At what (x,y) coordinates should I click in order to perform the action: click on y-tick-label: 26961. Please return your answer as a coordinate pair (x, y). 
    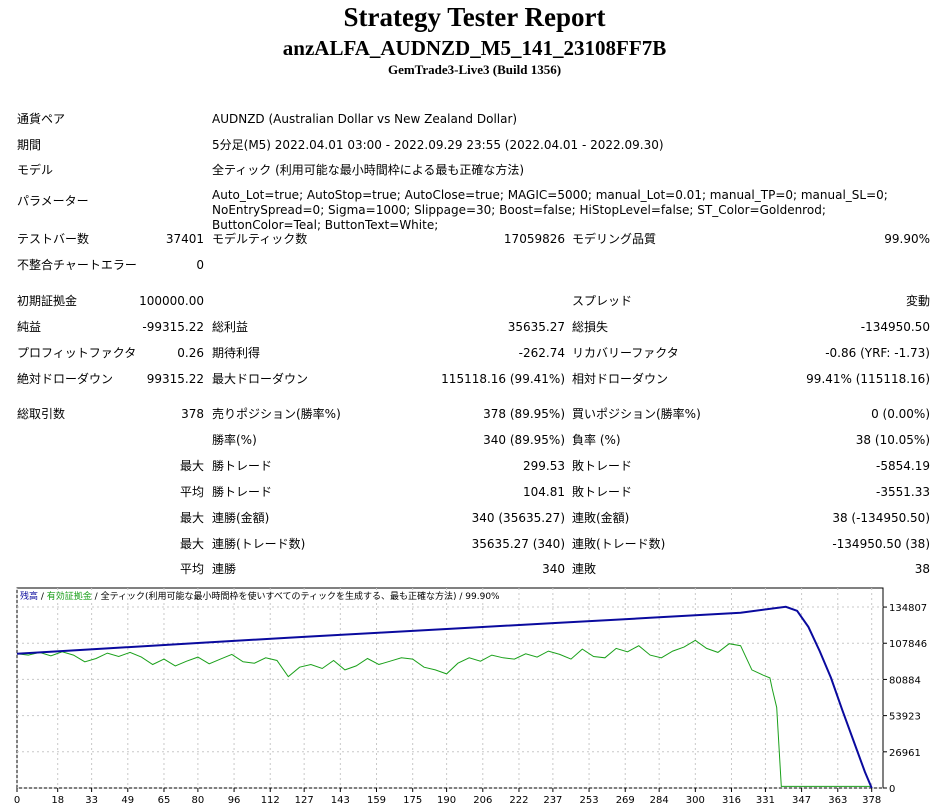
    Looking at the image, I should click on (905, 753).